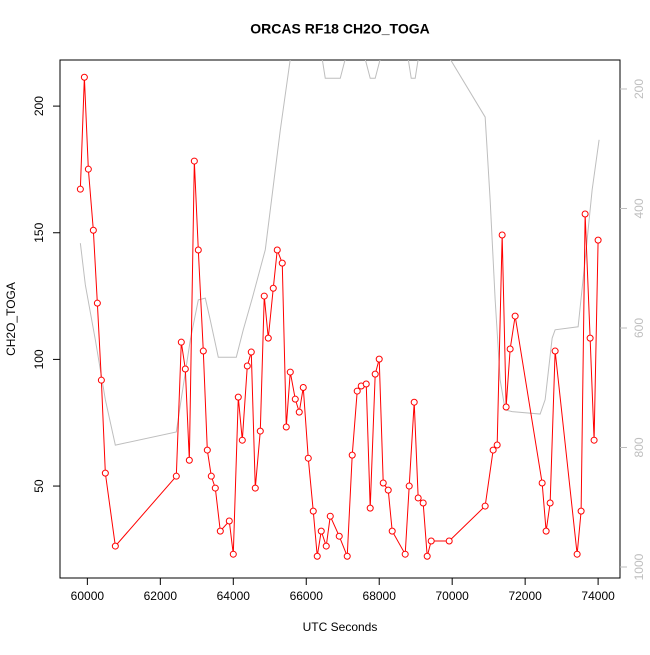  Describe the element at coordinates (380, 596) in the screenshot. I see `x-tick-label: 68000` at that location.